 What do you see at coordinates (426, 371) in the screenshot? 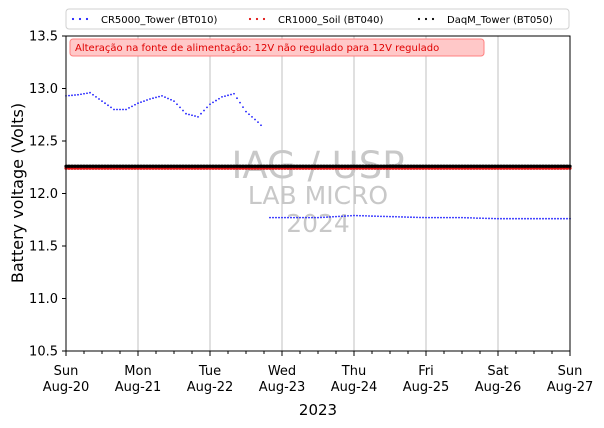
I see `x-tick-day: Fri` at bounding box center [426, 371].